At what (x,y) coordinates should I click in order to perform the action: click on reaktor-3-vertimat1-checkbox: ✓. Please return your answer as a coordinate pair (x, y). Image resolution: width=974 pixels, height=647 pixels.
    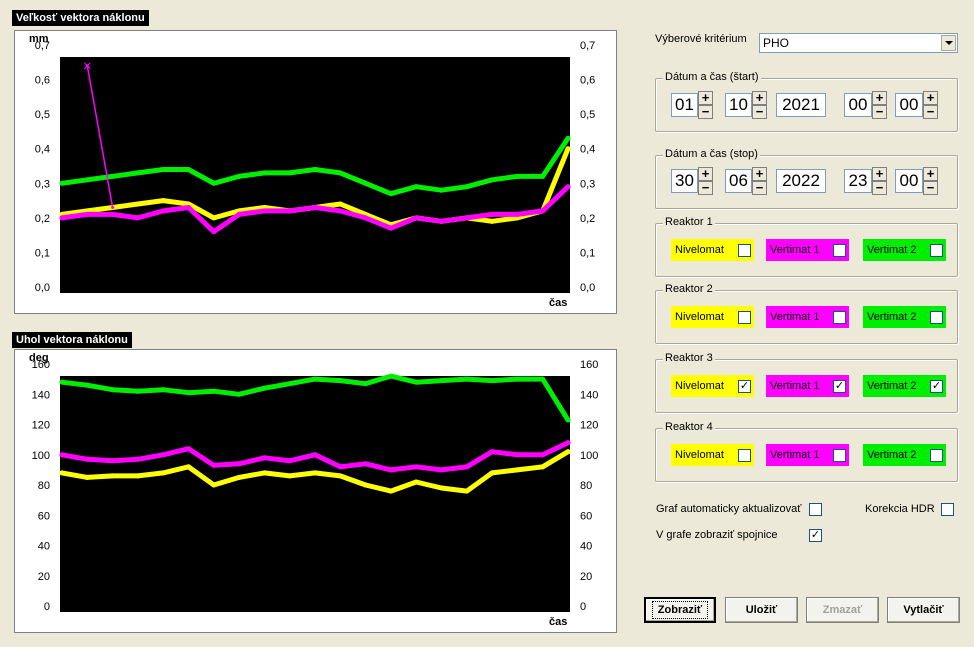
    Looking at the image, I should click on (839, 386).